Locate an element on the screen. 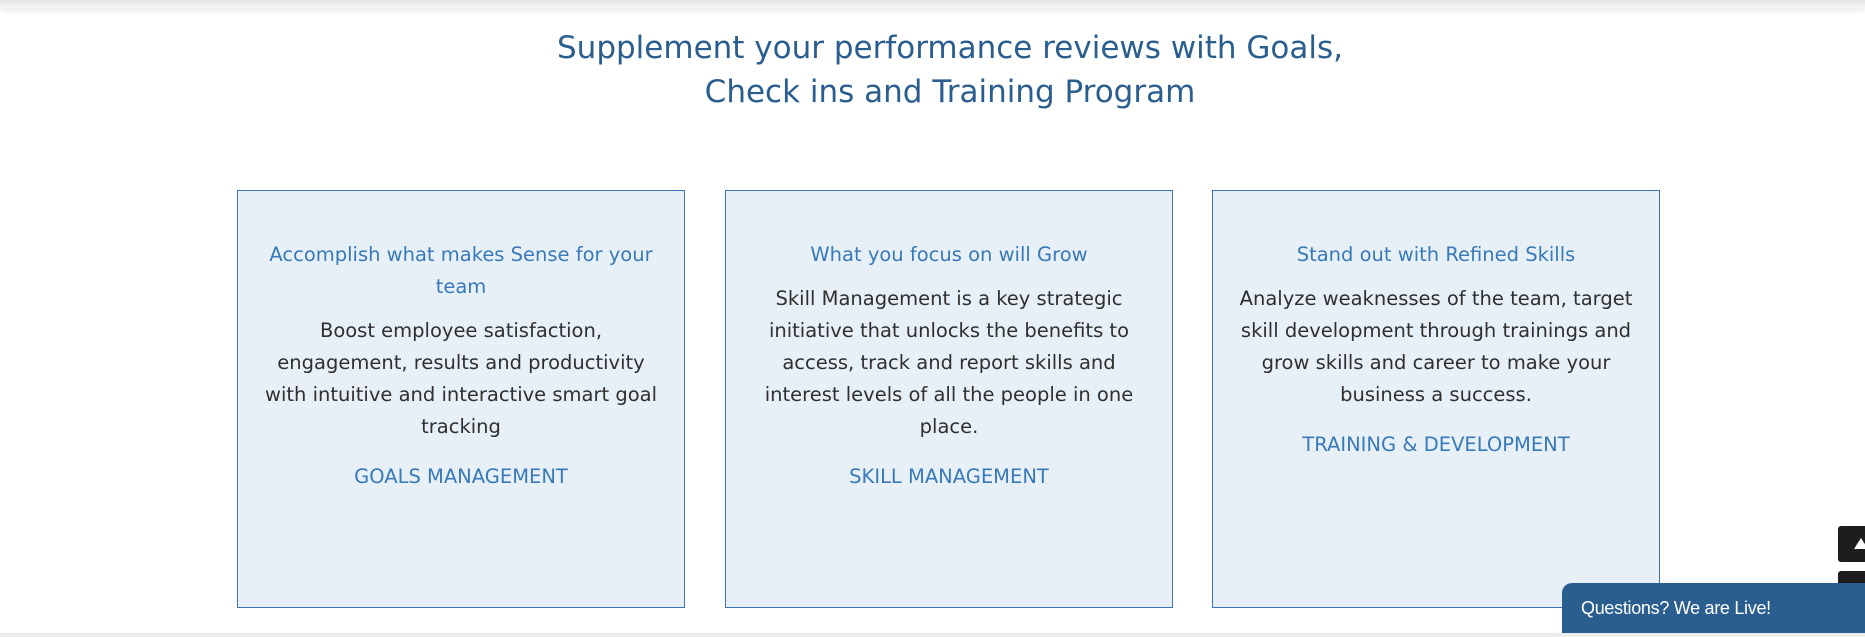  skill-management-link: SKILL MANAGEMENT is located at coordinates (949, 476).